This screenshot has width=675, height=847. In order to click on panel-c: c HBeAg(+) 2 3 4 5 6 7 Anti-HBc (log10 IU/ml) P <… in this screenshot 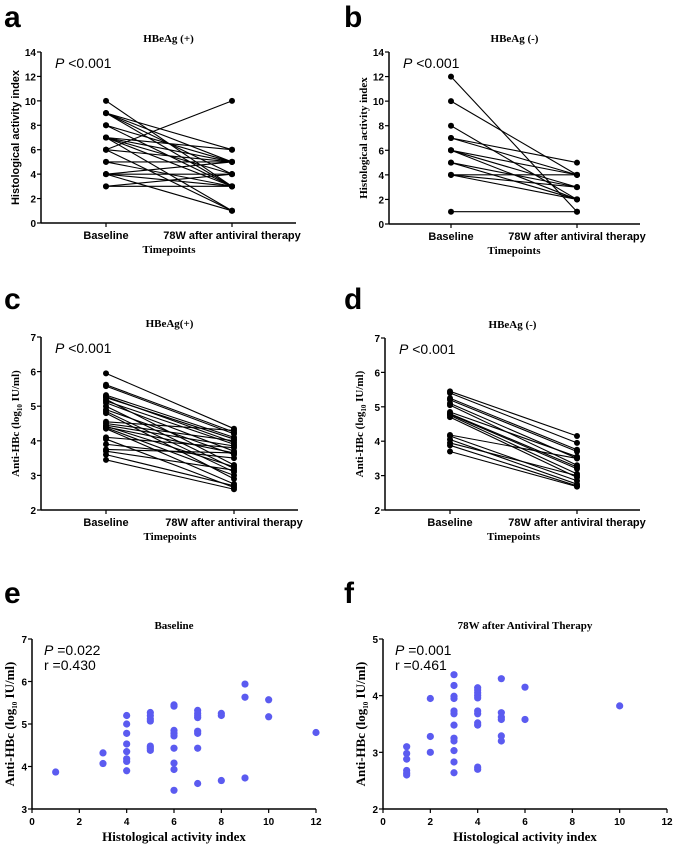, I will do `click(154, 413)`.